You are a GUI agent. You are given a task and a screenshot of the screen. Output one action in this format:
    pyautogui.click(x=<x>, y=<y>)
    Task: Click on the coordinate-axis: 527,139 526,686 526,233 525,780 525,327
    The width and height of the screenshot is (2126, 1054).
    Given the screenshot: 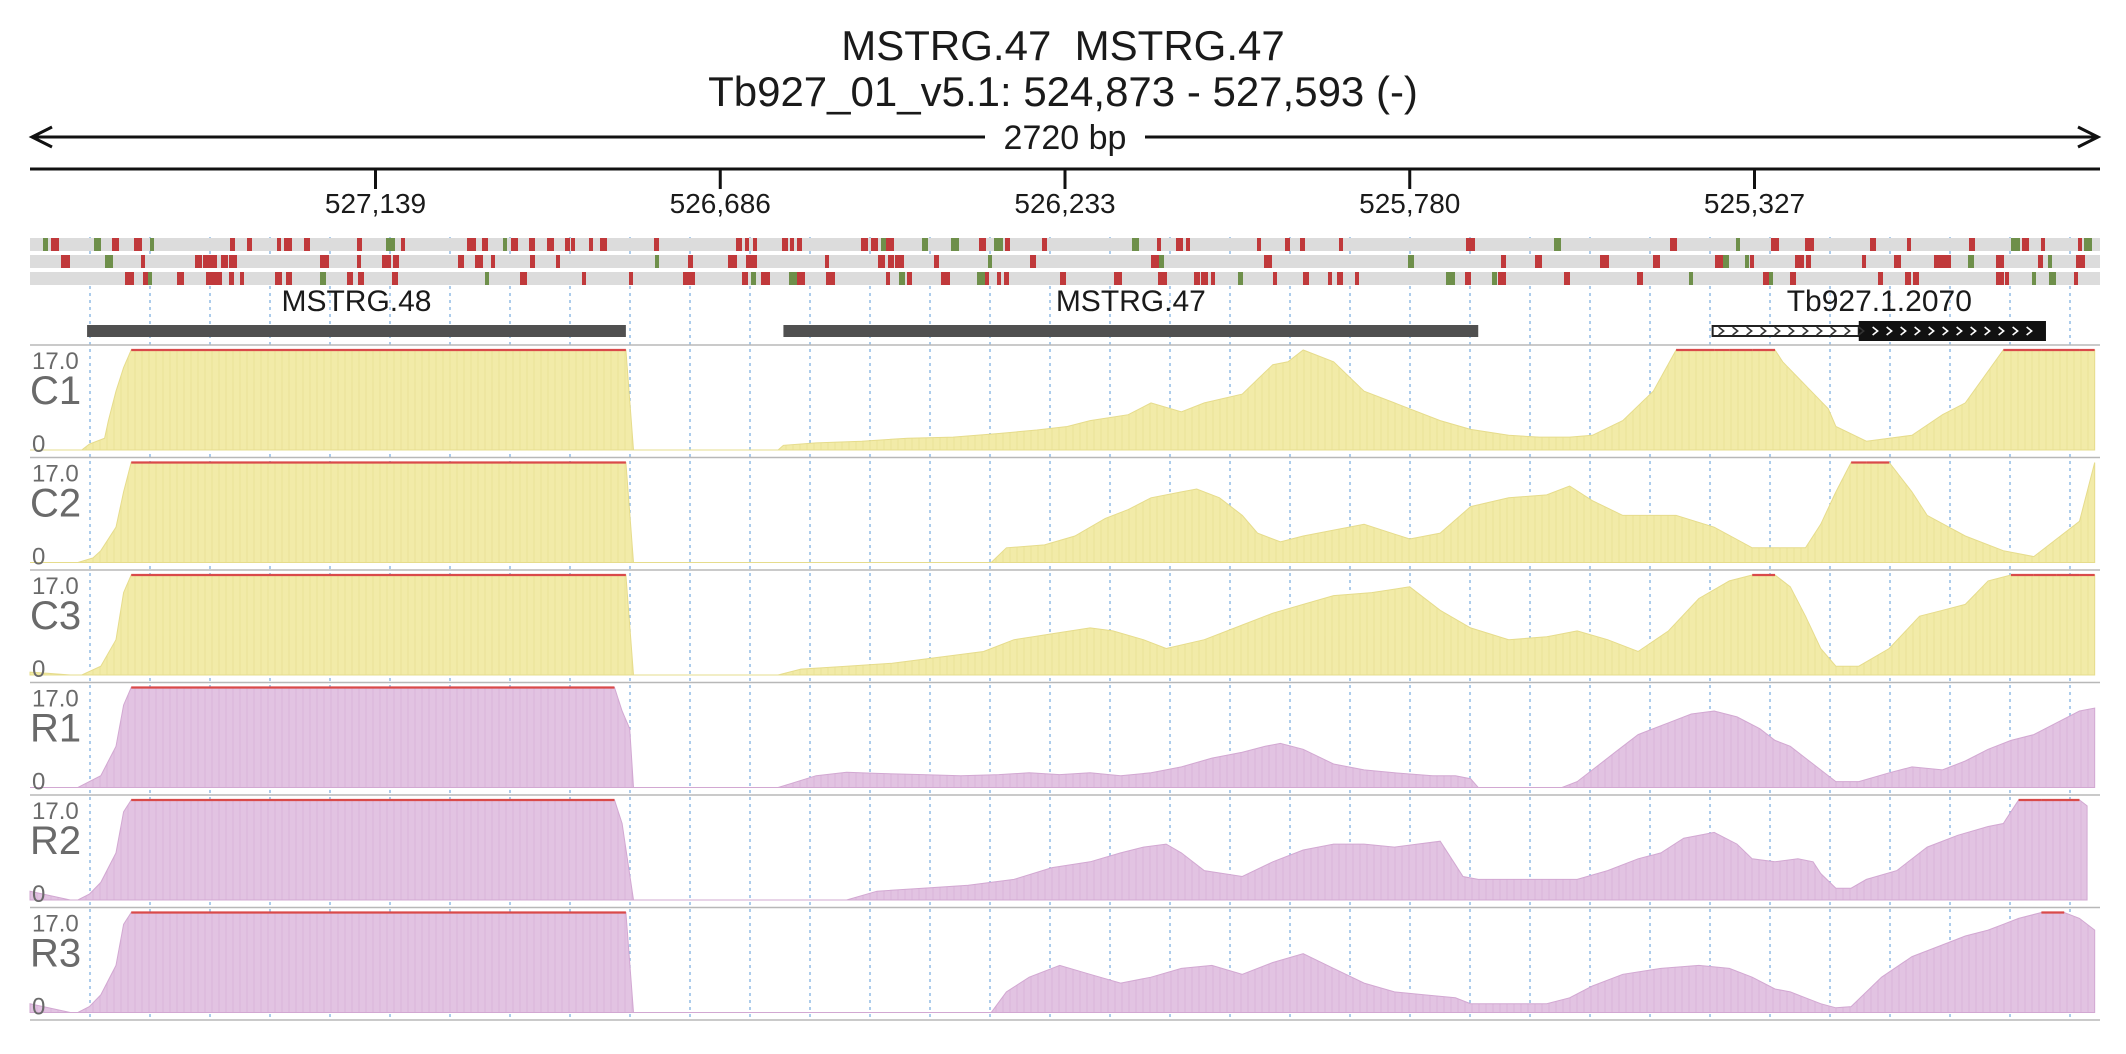 What is the action you would take?
    pyautogui.click(x=1065, y=193)
    